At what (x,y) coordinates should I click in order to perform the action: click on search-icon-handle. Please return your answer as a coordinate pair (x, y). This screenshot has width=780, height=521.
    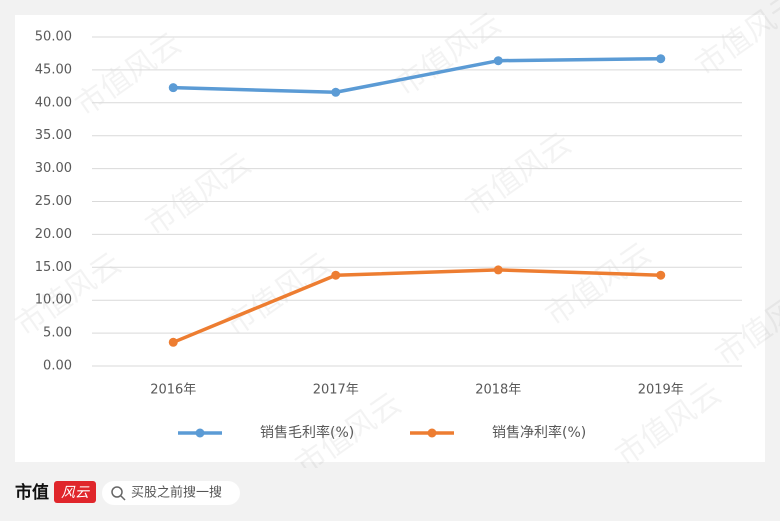
    Looking at the image, I should click on (123, 498).